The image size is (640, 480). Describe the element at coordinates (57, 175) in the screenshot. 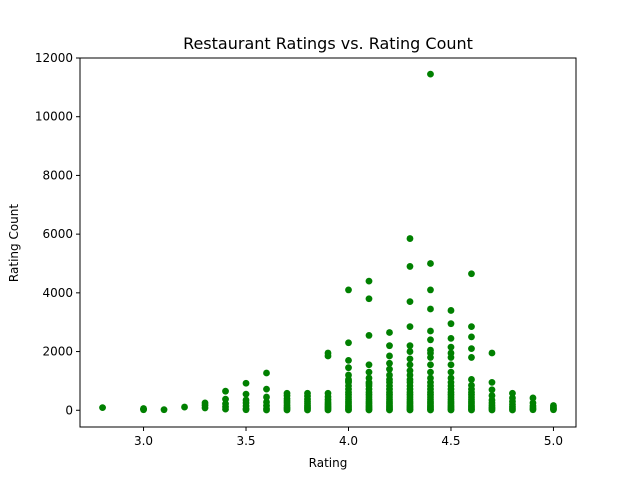

I see `y-tick-label: 8000` at that location.